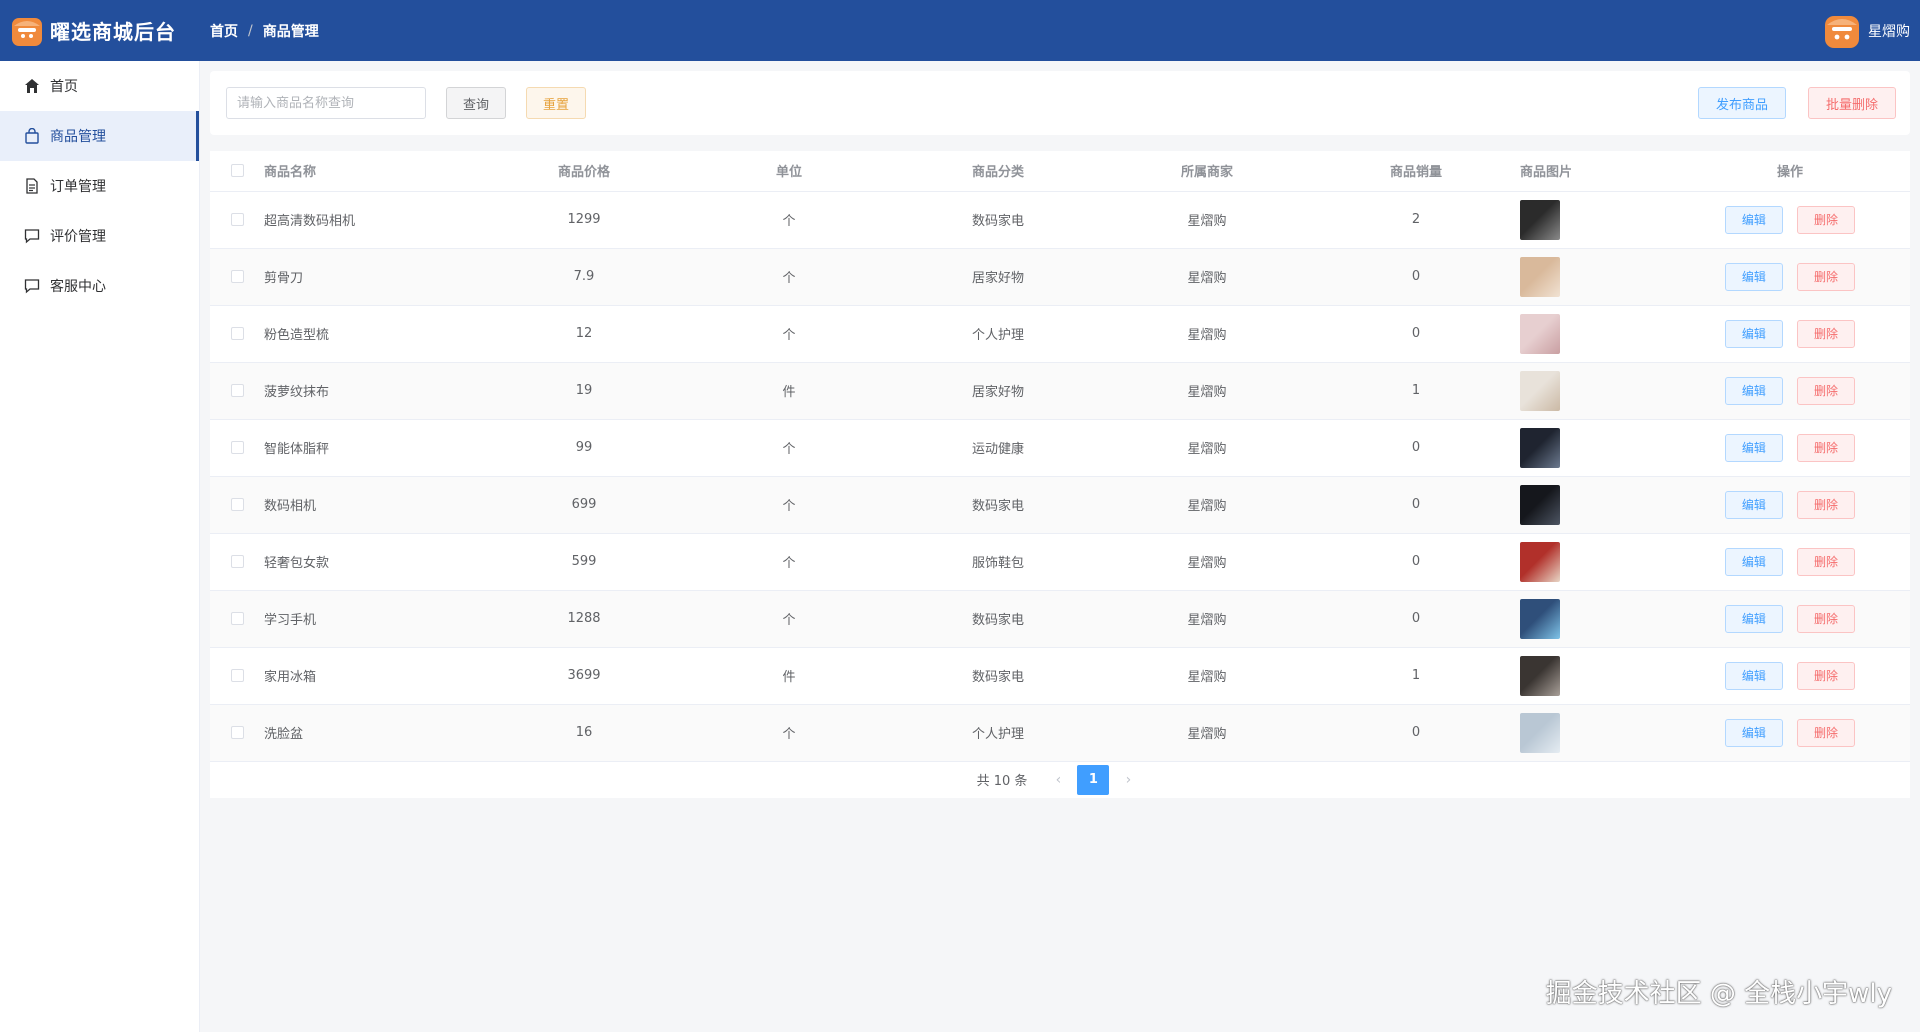 The height and width of the screenshot is (1032, 1920). I want to click on sidebar-item-order-management: 订单管理, so click(99, 186).